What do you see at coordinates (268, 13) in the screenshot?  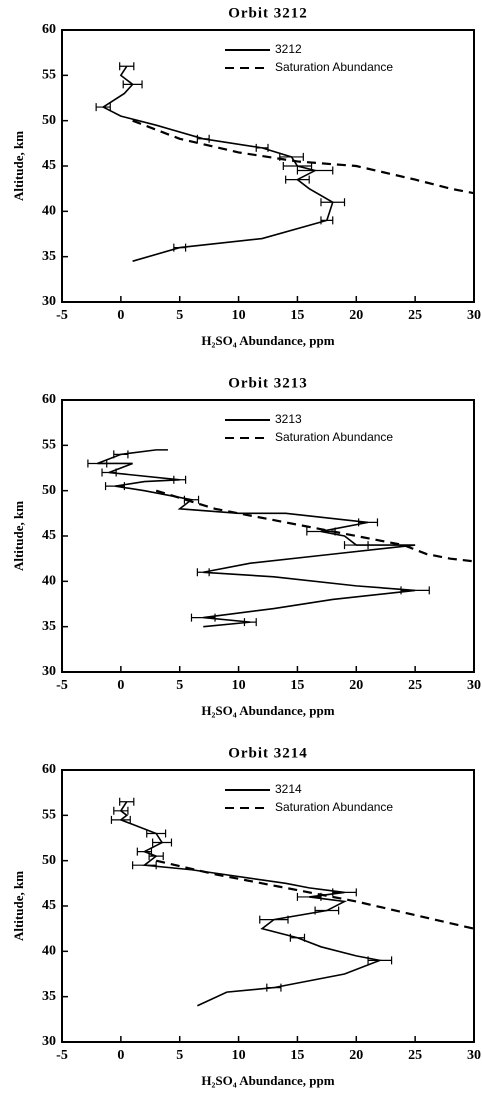 I see `chart-title: Orbit 3212` at bounding box center [268, 13].